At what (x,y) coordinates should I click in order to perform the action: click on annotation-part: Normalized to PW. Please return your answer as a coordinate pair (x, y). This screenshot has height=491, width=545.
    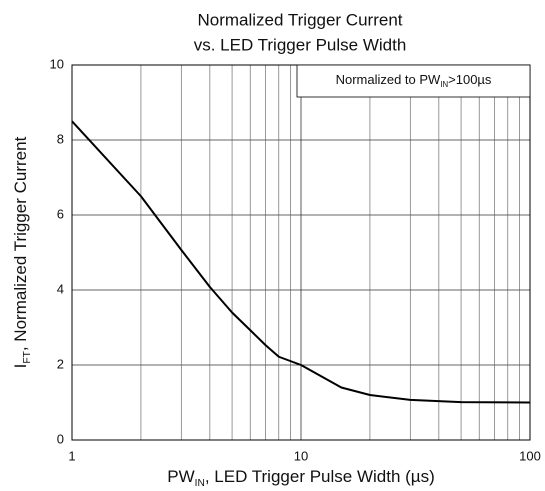
    Looking at the image, I should click on (388, 79).